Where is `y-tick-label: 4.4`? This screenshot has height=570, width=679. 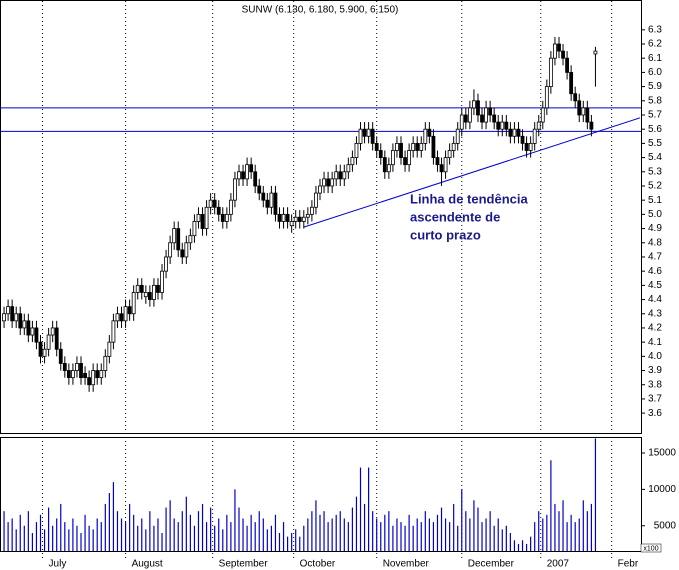
y-tick-label: 4.4 is located at coordinates (655, 299).